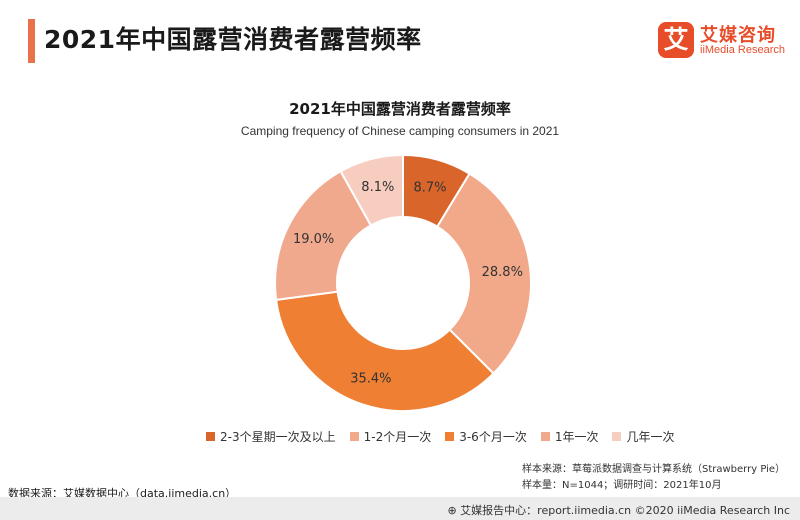 The height and width of the screenshot is (520, 800). Describe the element at coordinates (650, 437) in the screenshot. I see `legend-label: 几年一次` at that location.